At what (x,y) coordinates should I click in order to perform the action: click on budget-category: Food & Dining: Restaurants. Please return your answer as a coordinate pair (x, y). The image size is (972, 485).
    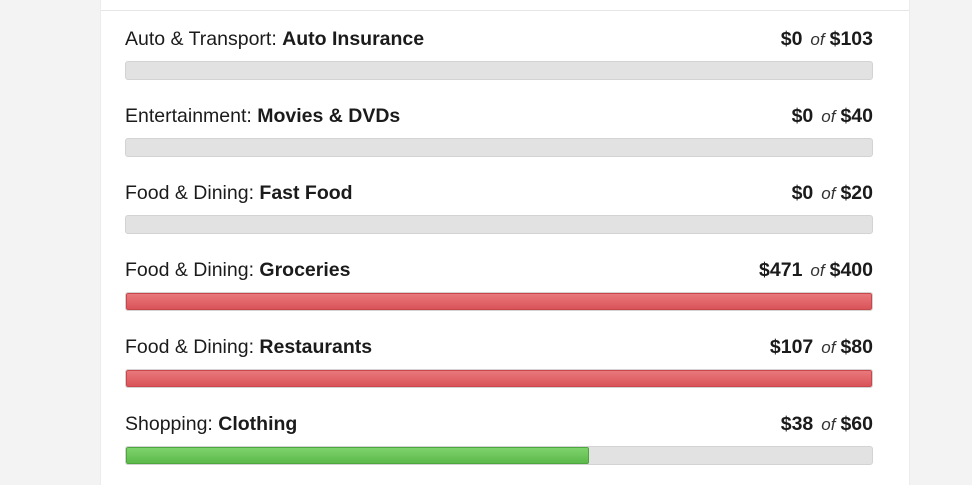
    Looking at the image, I should click on (249, 346).